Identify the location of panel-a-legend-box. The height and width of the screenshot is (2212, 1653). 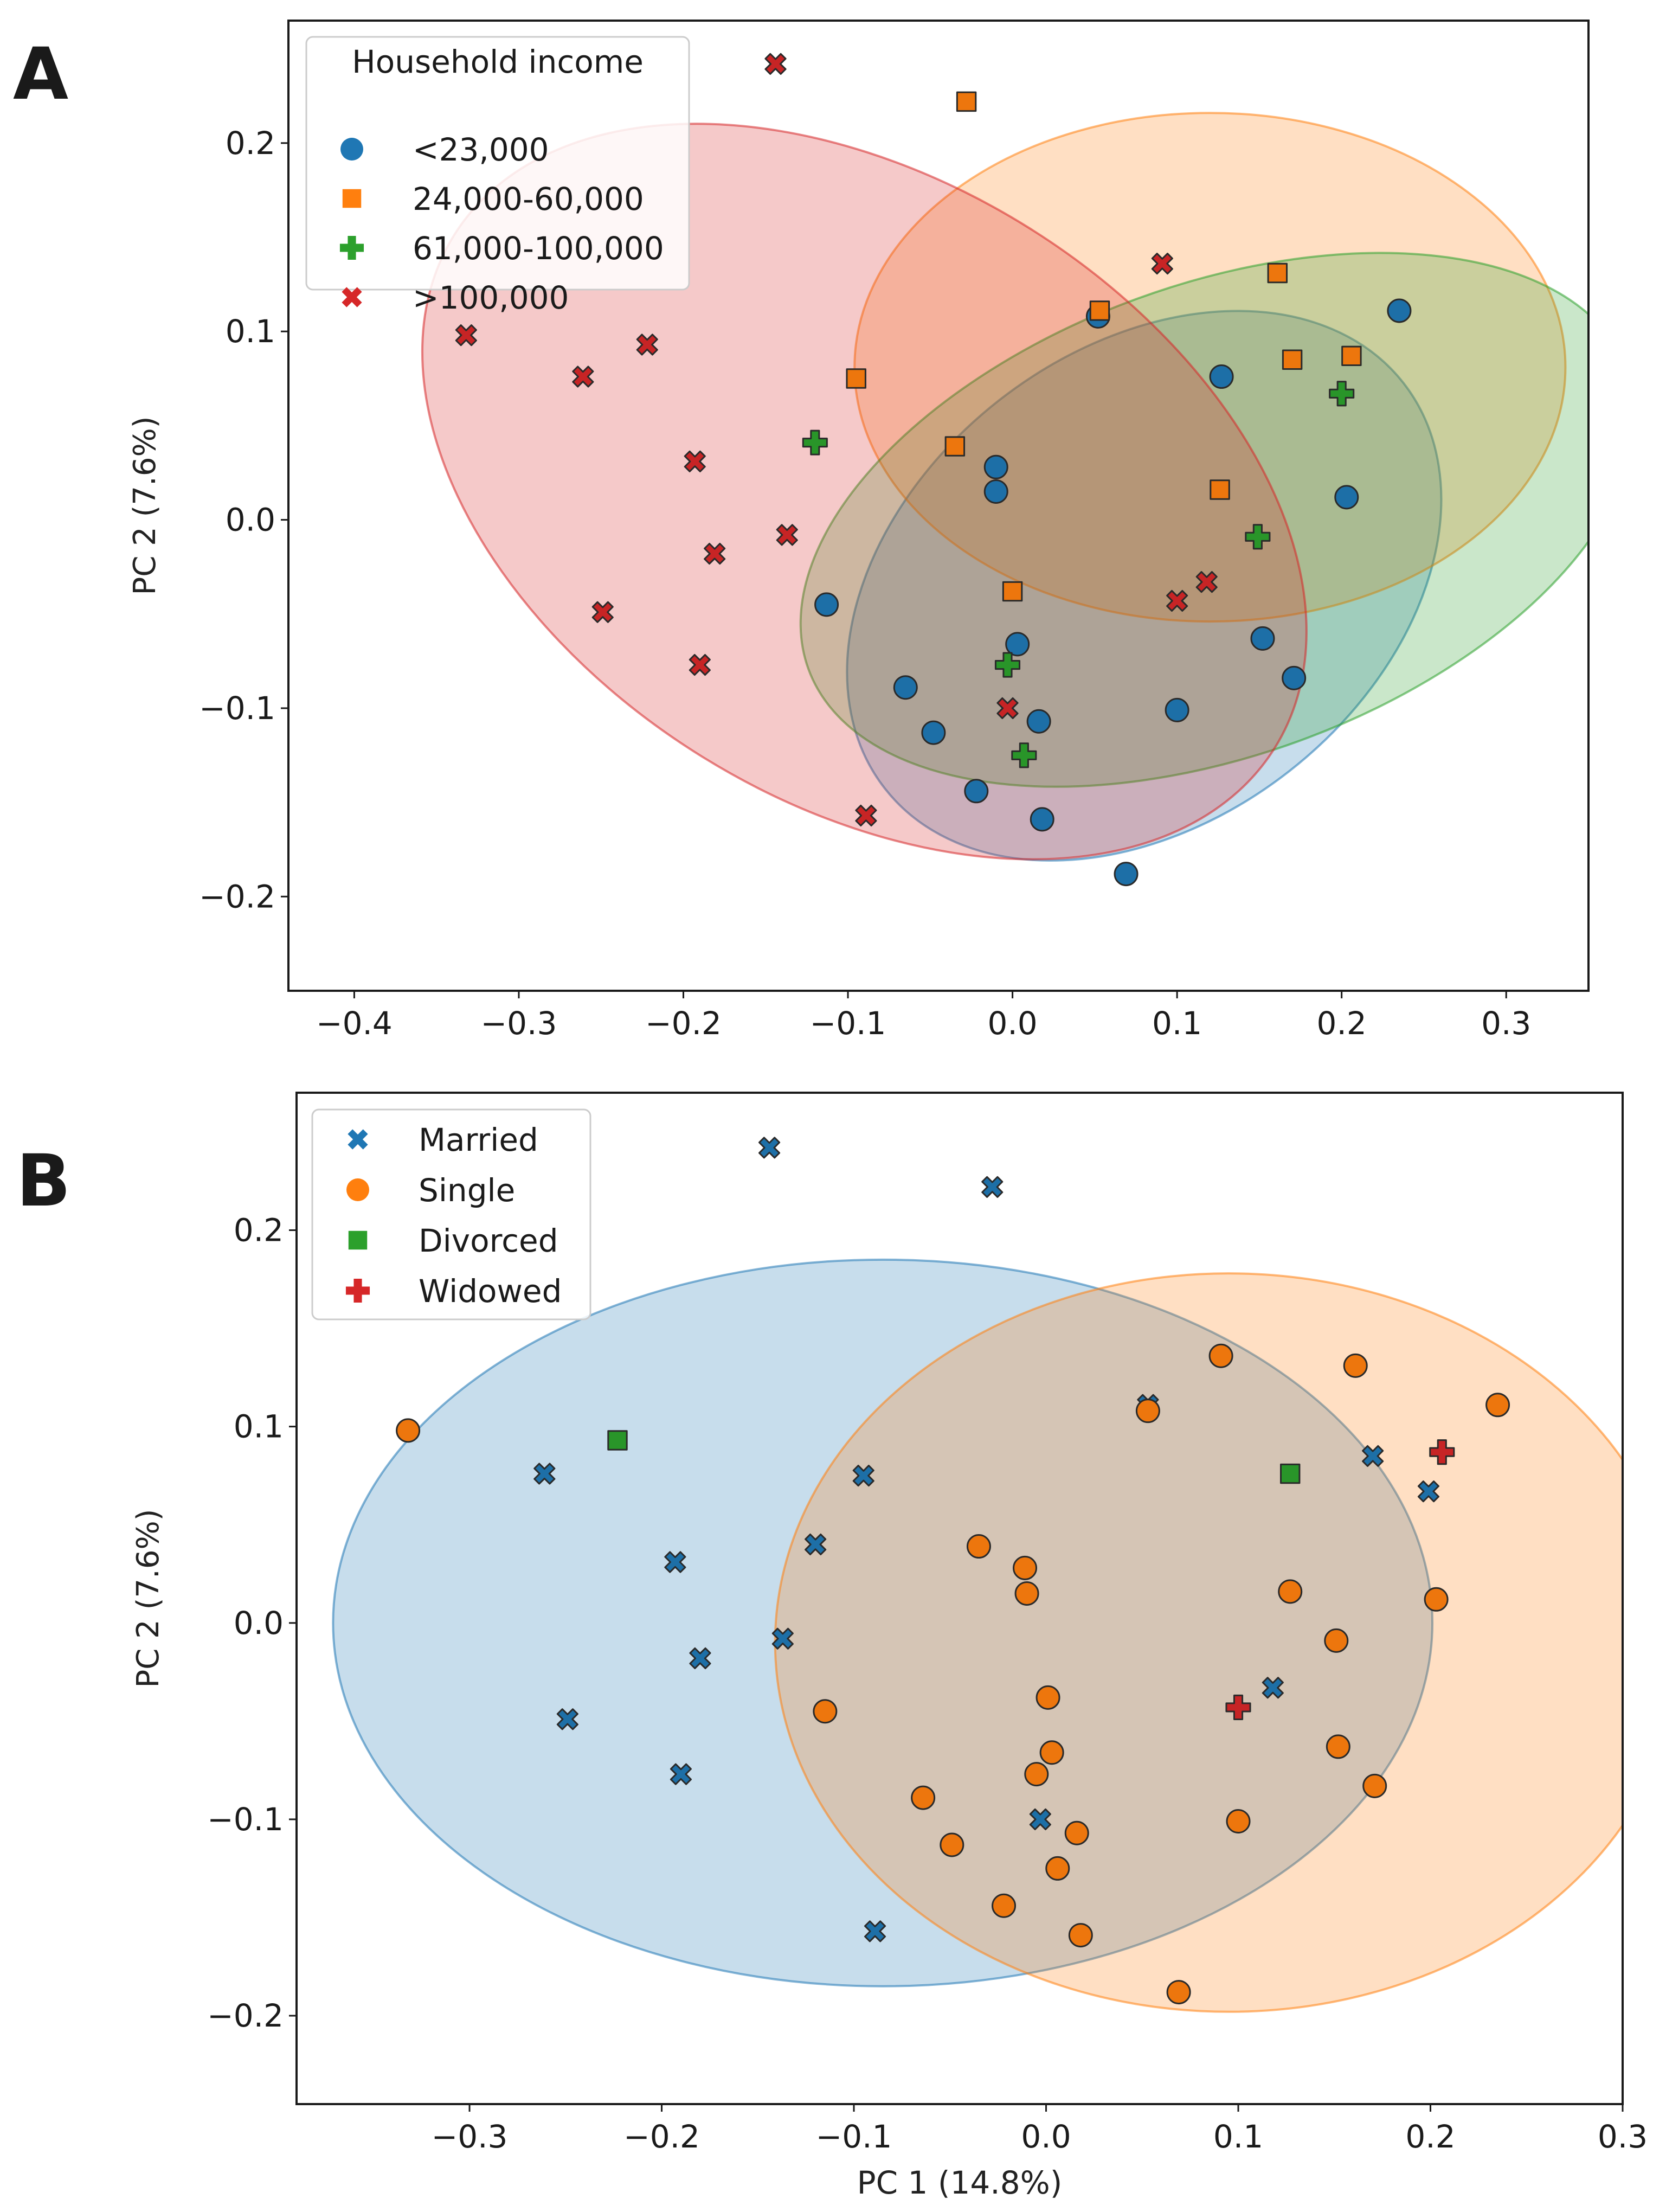
(497, 163).